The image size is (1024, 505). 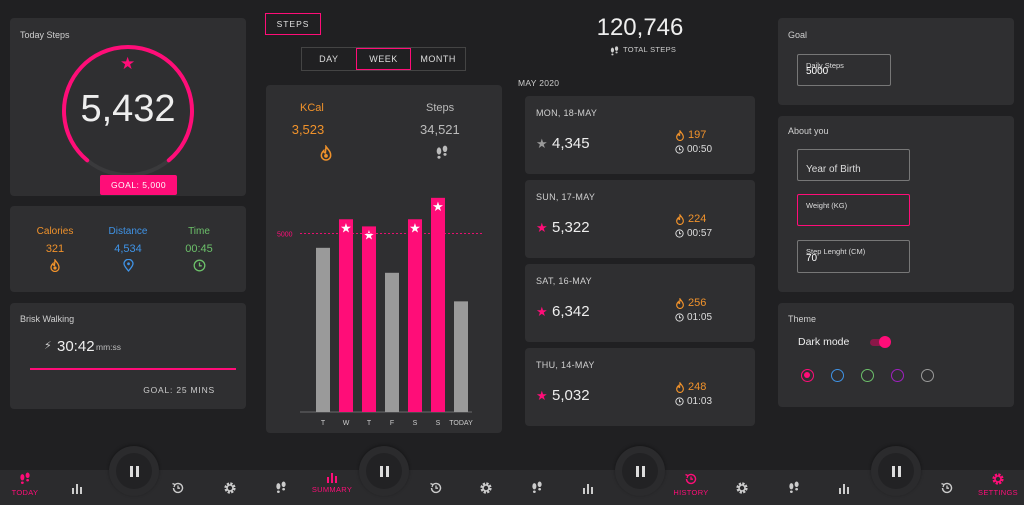 I want to click on history-duration-value: 00:50, so click(x=700, y=149).